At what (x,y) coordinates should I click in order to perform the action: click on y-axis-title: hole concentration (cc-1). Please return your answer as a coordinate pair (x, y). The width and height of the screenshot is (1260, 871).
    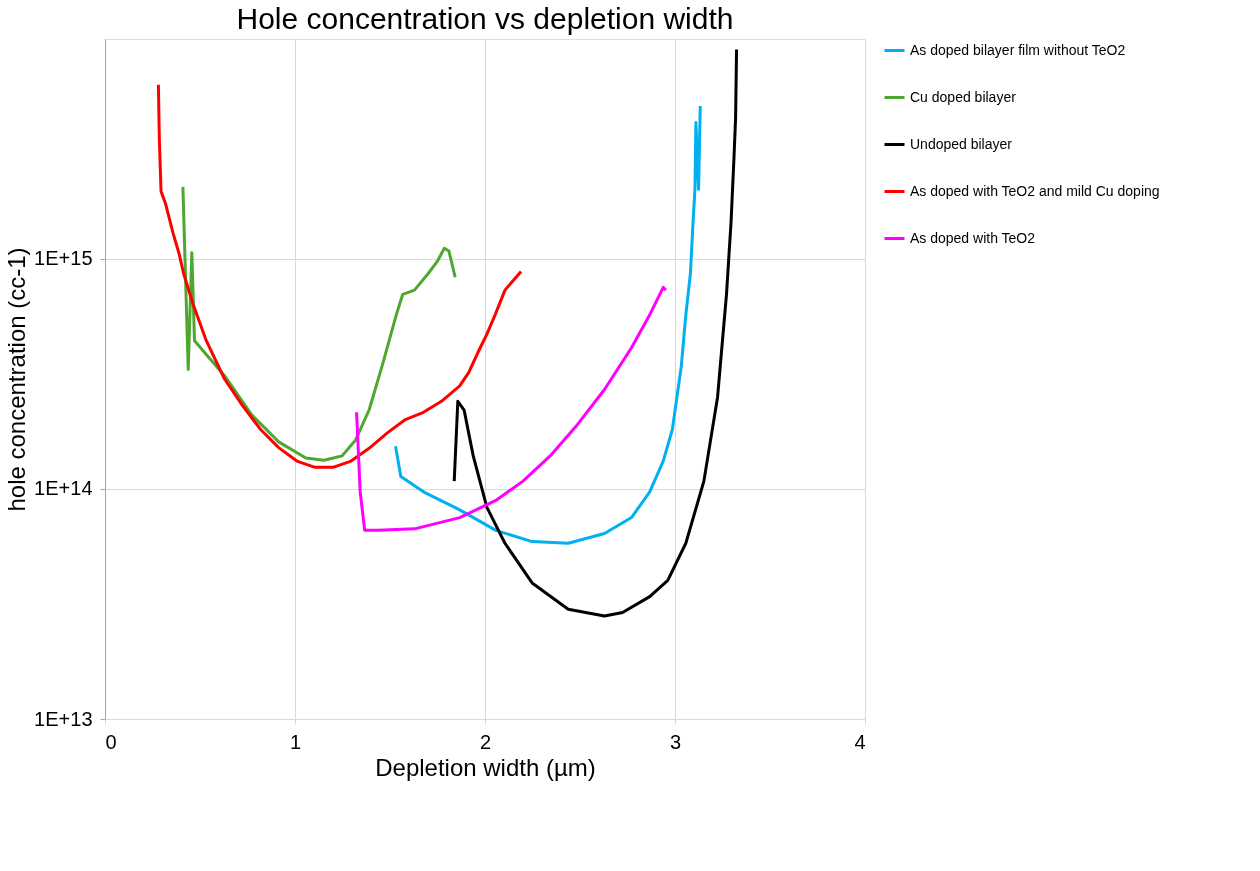
    Looking at the image, I should click on (17, 379).